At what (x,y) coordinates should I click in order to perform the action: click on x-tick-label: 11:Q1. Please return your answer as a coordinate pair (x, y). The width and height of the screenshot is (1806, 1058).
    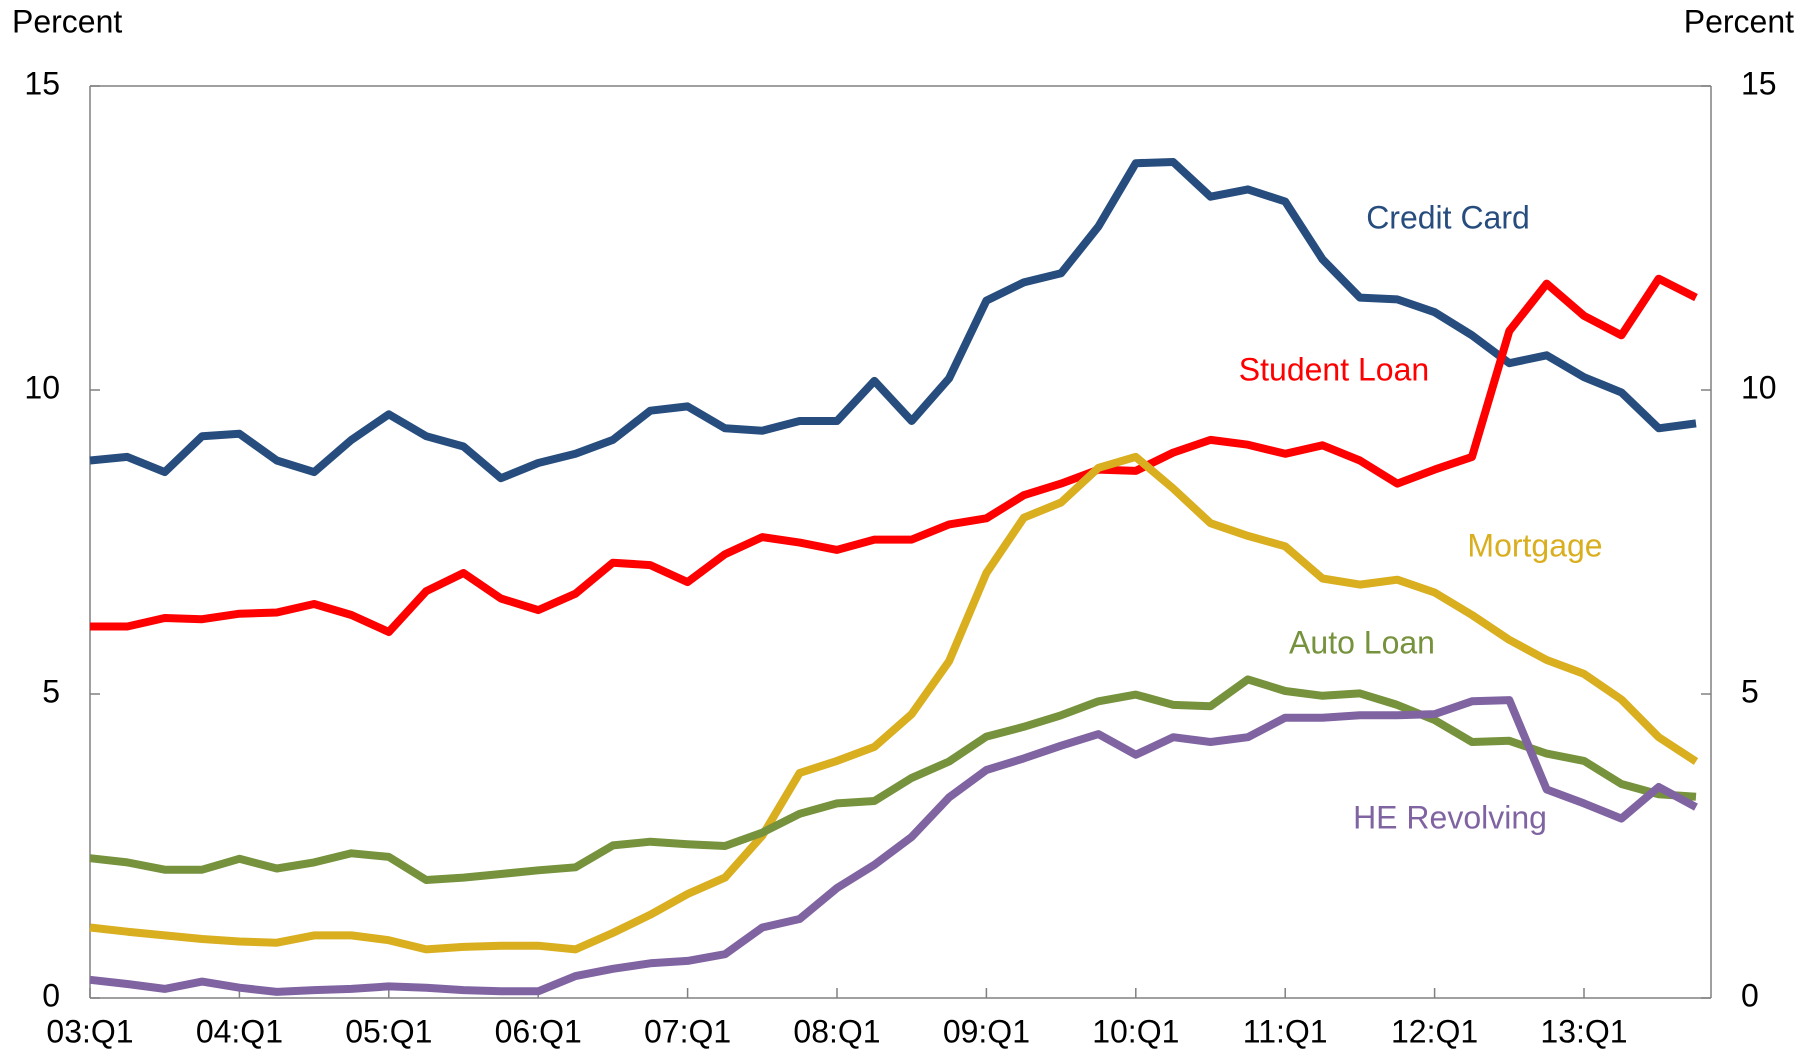
    Looking at the image, I should click on (1285, 1031).